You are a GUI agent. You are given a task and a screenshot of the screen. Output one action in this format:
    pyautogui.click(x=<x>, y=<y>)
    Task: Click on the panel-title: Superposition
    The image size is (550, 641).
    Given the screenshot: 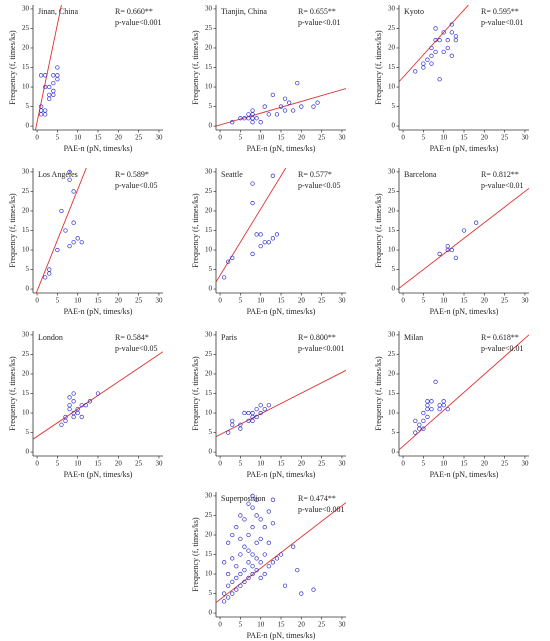 What is the action you would take?
    pyautogui.click(x=243, y=498)
    